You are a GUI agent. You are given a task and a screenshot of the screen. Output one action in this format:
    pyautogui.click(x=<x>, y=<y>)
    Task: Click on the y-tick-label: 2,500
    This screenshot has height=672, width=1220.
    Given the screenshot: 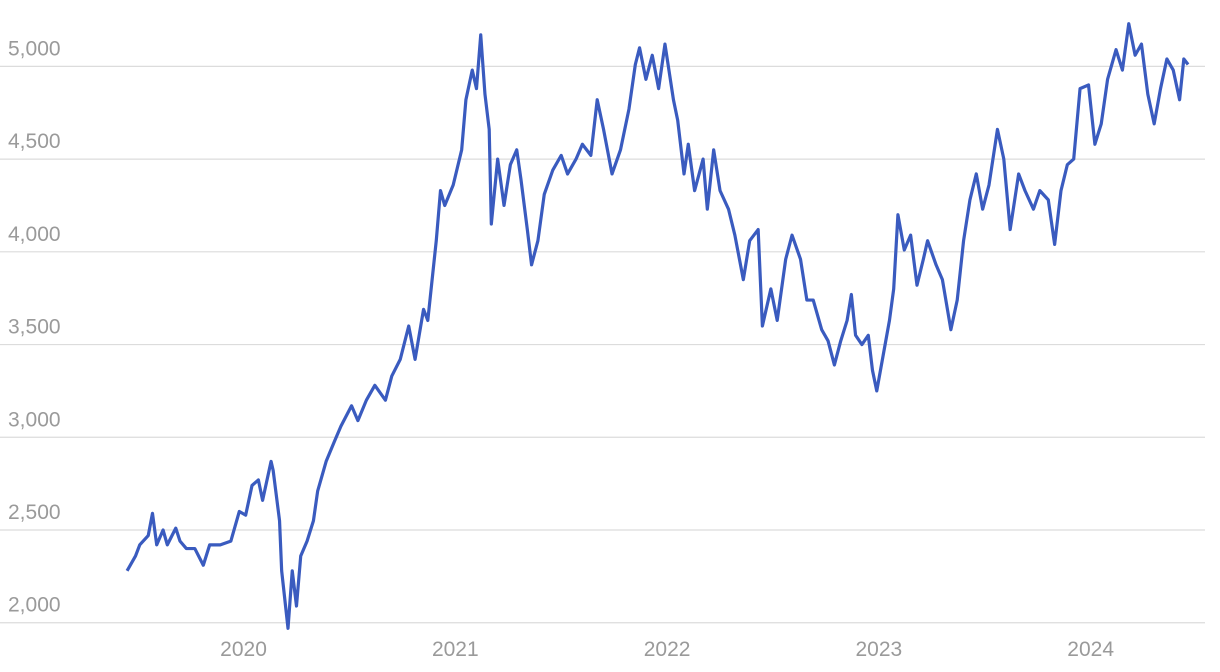 What is the action you would take?
    pyautogui.click(x=34, y=512)
    